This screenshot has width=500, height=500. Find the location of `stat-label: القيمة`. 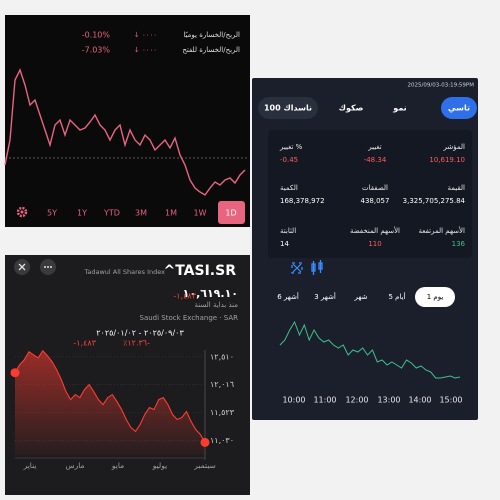

stat-label: القيمة is located at coordinates (456, 188).